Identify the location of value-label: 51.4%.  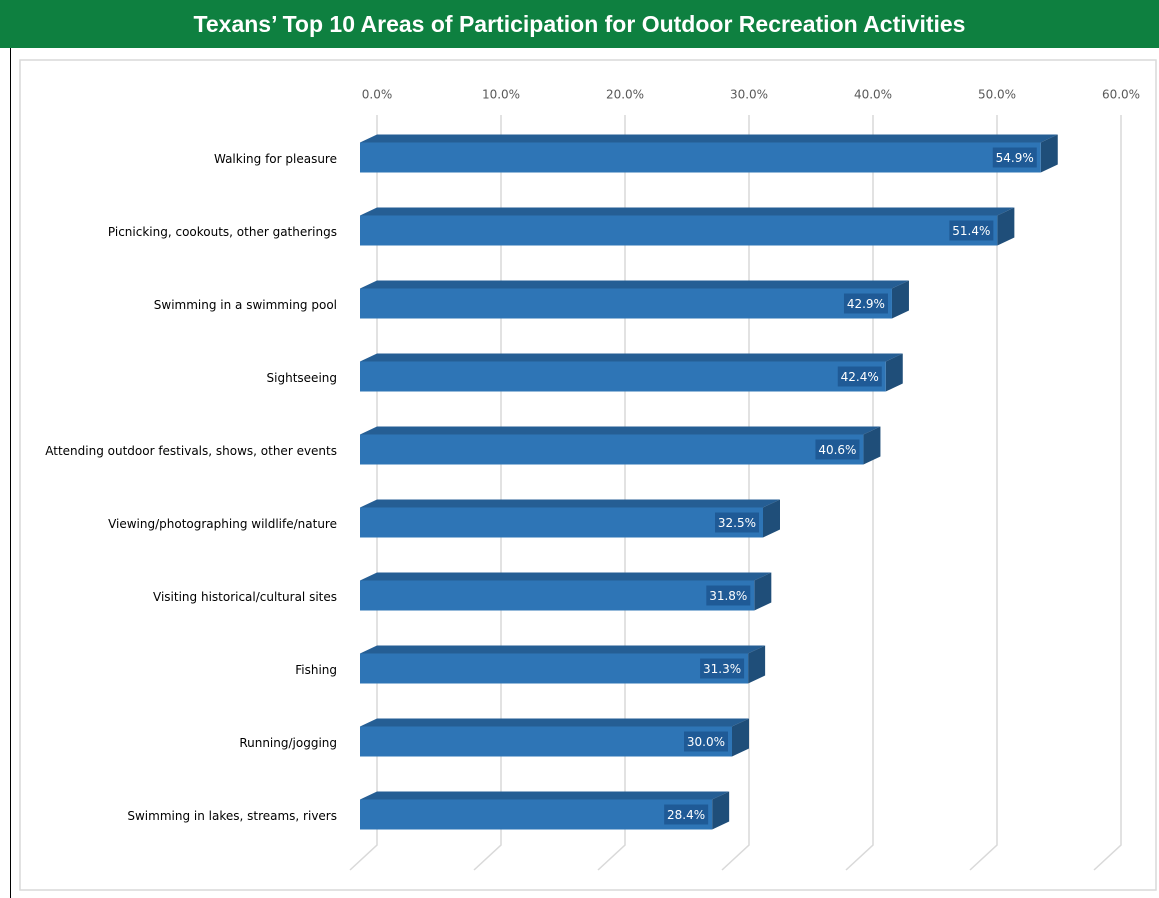
(971, 231).